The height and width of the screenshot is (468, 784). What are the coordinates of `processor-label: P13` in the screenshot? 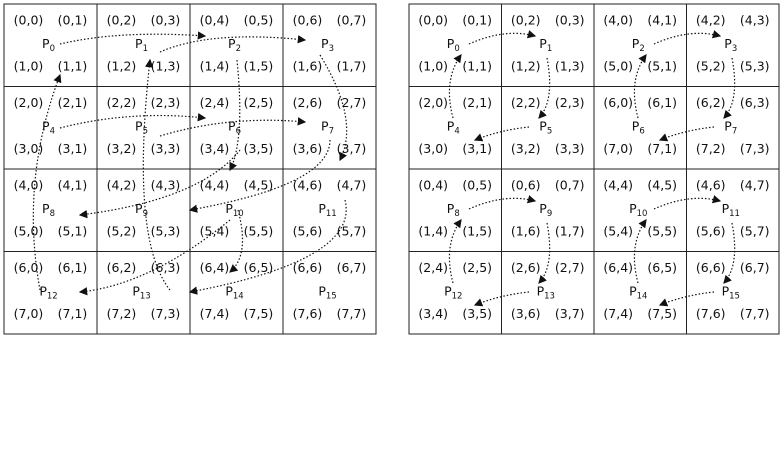 It's located at (546, 292).